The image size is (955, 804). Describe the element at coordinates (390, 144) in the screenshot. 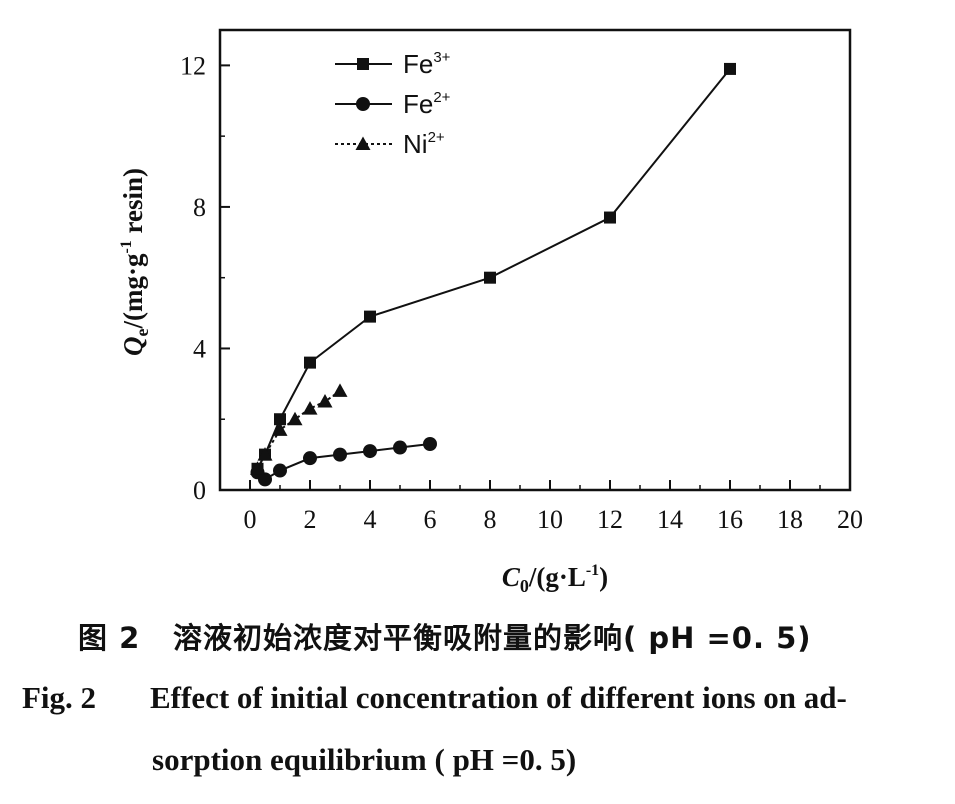

I see `legend-item: Ni2+` at that location.